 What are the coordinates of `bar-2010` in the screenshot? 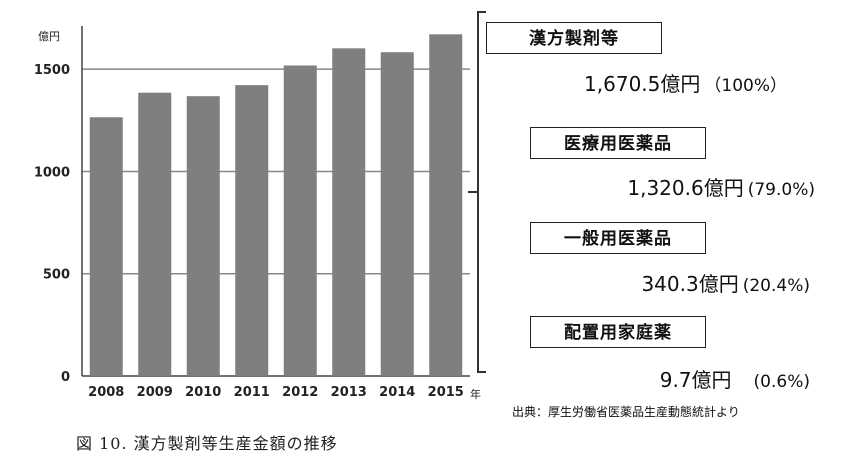 It's located at (203, 236).